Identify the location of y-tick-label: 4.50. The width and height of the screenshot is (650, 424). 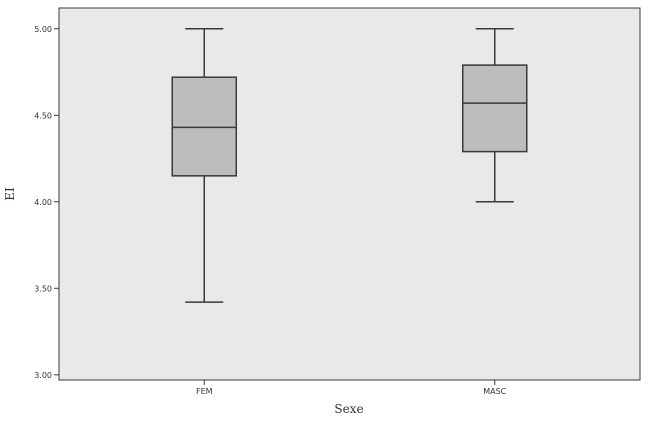
(43, 115).